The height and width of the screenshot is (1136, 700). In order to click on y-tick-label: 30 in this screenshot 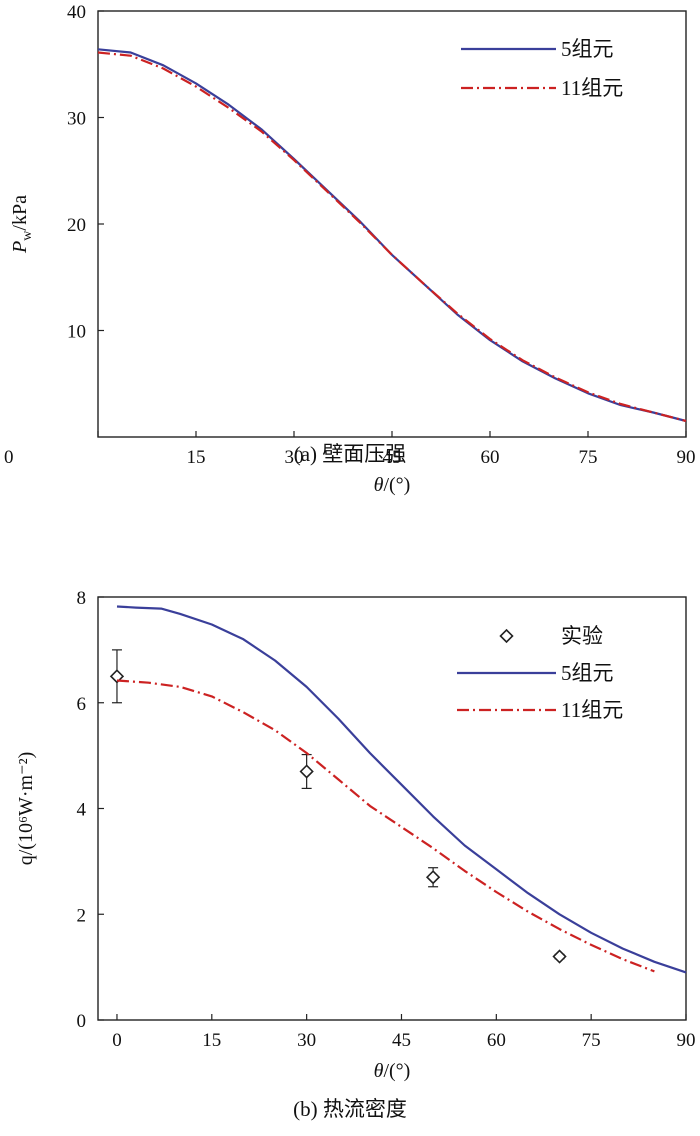, I will do `click(76, 119)`.